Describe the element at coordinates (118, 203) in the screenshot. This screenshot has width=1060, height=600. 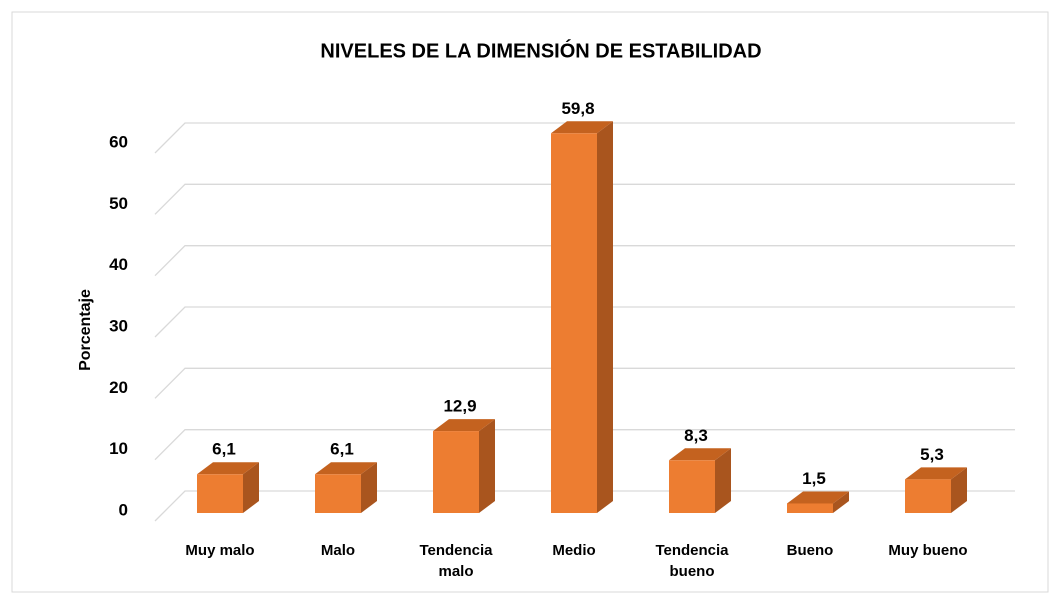
I see `y-tick-label: 50` at that location.